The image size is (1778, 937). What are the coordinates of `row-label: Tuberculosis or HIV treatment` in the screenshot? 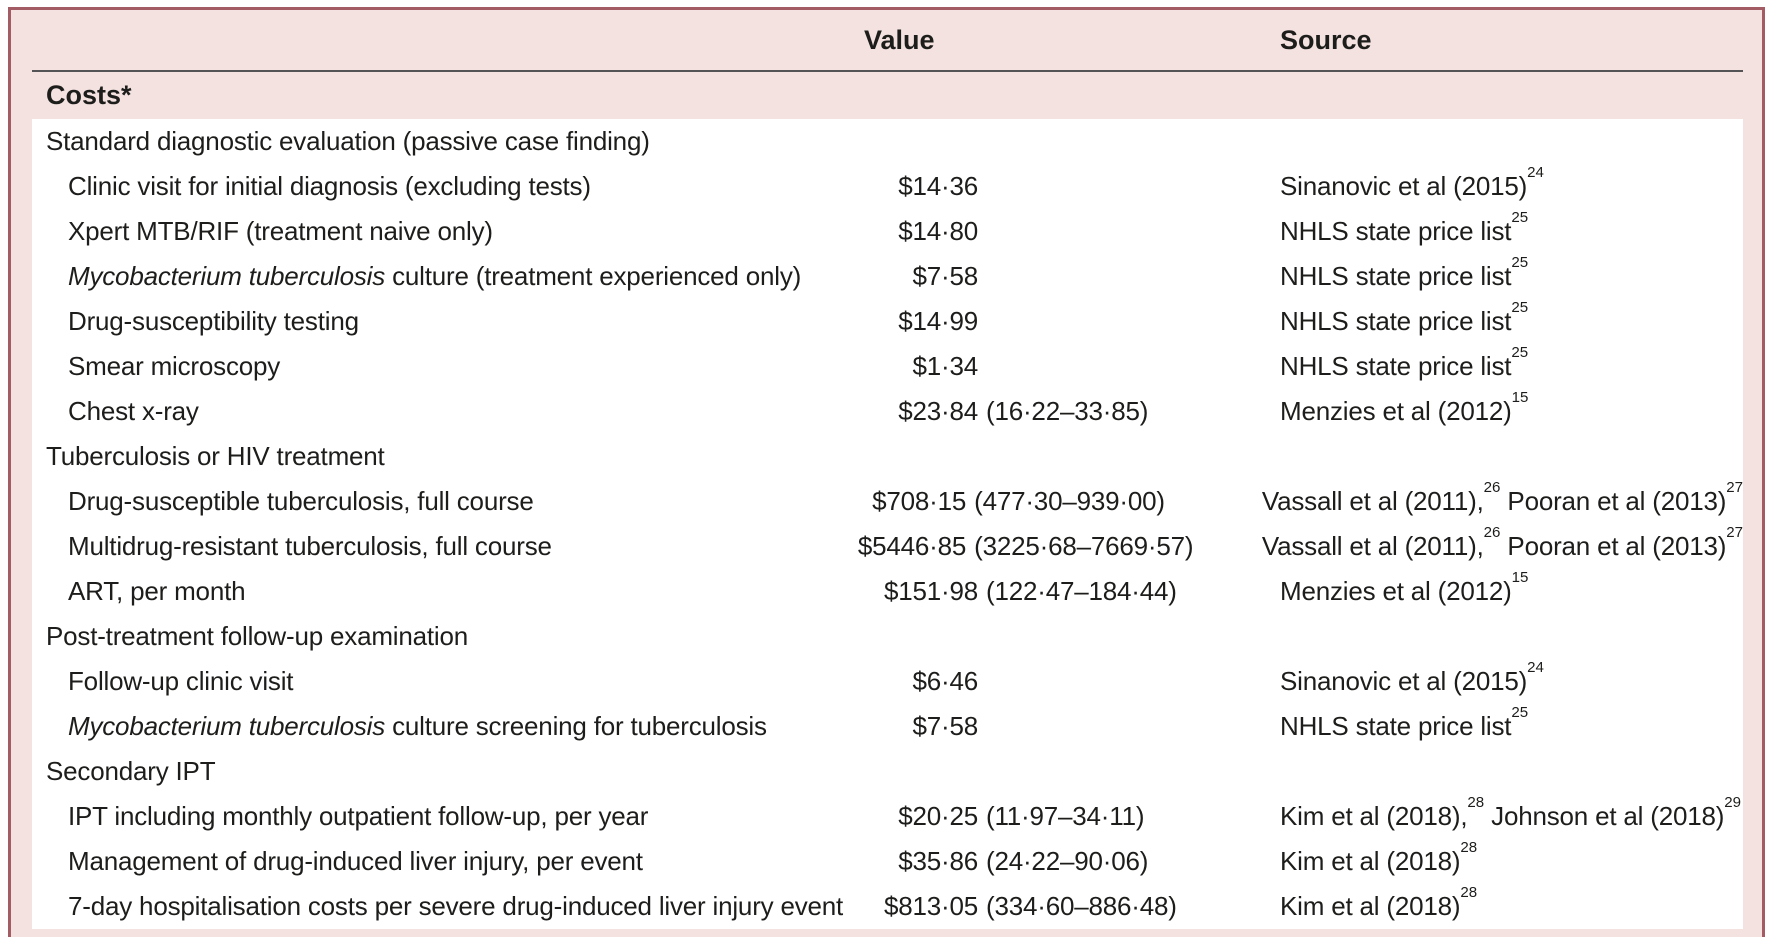 It's located at (215, 456).